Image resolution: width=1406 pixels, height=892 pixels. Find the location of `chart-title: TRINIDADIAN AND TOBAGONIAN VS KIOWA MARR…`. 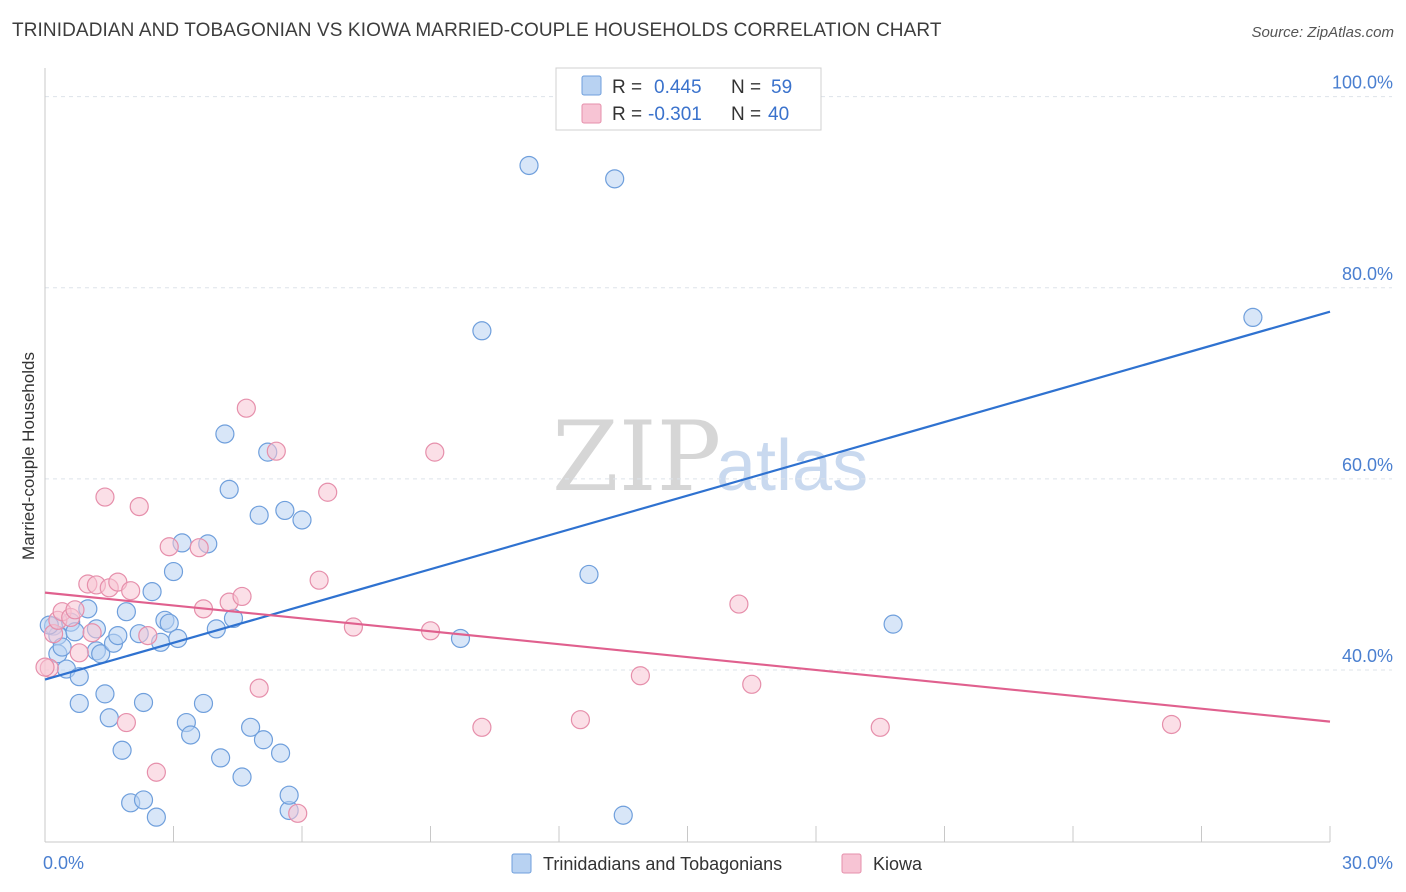

chart-title: TRINIDADIAN AND TOBAGONIAN VS KIOWA MARR… is located at coordinates (477, 30).